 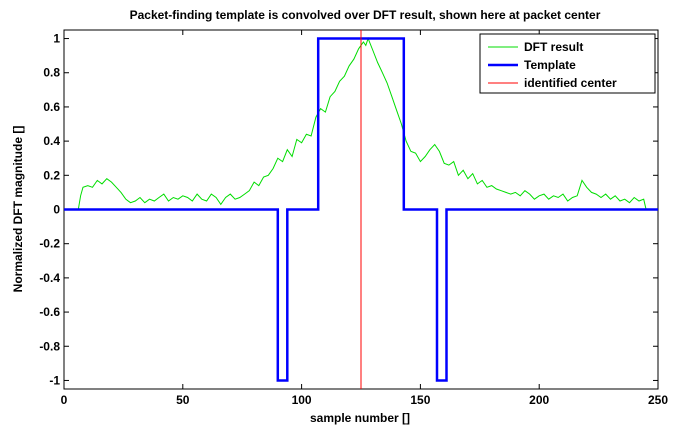 What do you see at coordinates (570, 83) in the screenshot?
I see `legend-label: identified center` at bounding box center [570, 83].